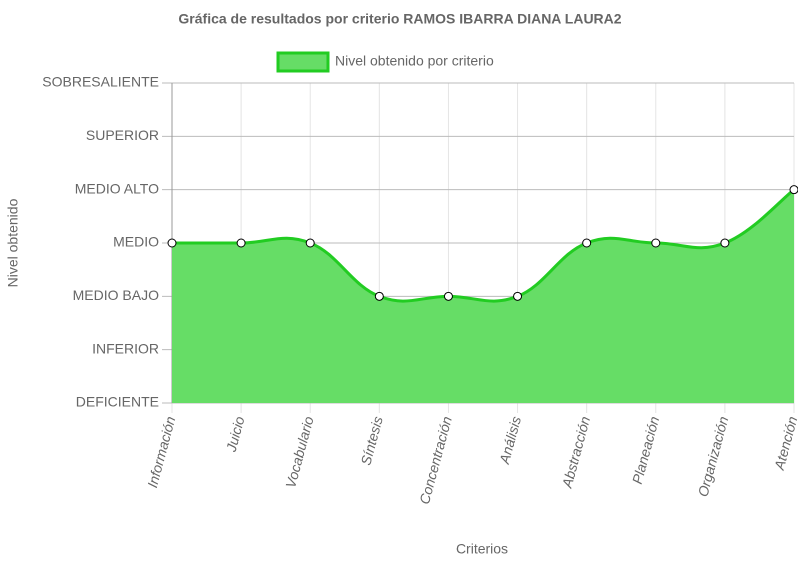 This screenshot has width=798, height=565. Describe the element at coordinates (510, 441) in the screenshot. I see `x-tick-label: Análisis` at that location.